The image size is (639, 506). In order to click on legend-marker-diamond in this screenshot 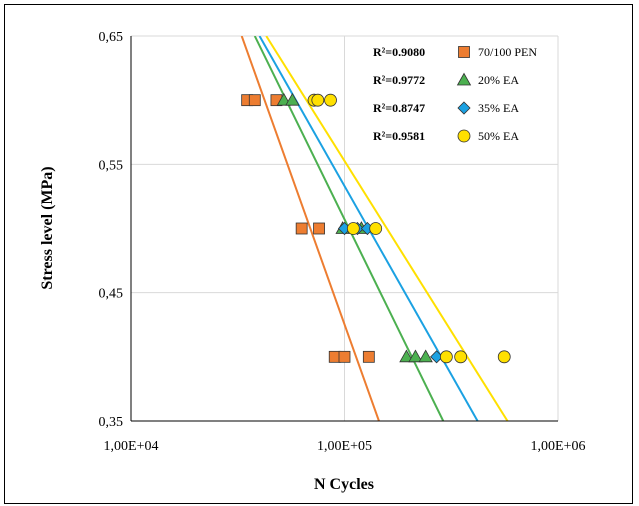, I will do `click(464, 108)`.